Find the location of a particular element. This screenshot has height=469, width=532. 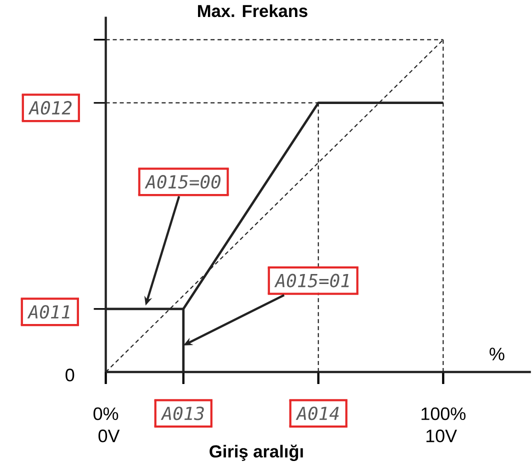

x-tick-label: 0% is located at coordinates (106, 413).